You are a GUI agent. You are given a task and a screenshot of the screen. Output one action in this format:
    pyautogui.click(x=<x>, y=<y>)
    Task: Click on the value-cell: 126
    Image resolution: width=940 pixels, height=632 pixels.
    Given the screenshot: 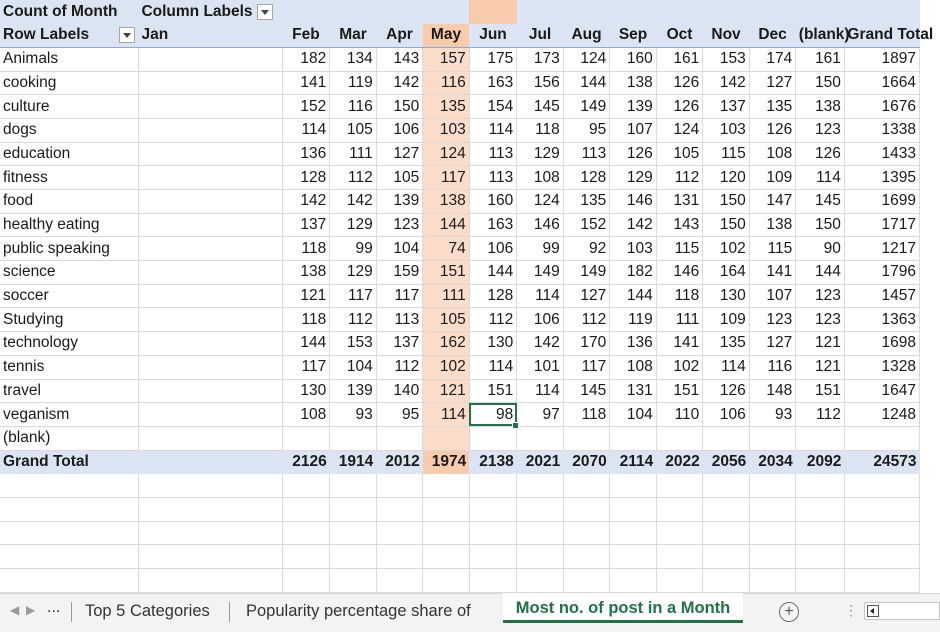 What is the action you would take?
    pyautogui.click(x=633, y=154)
    